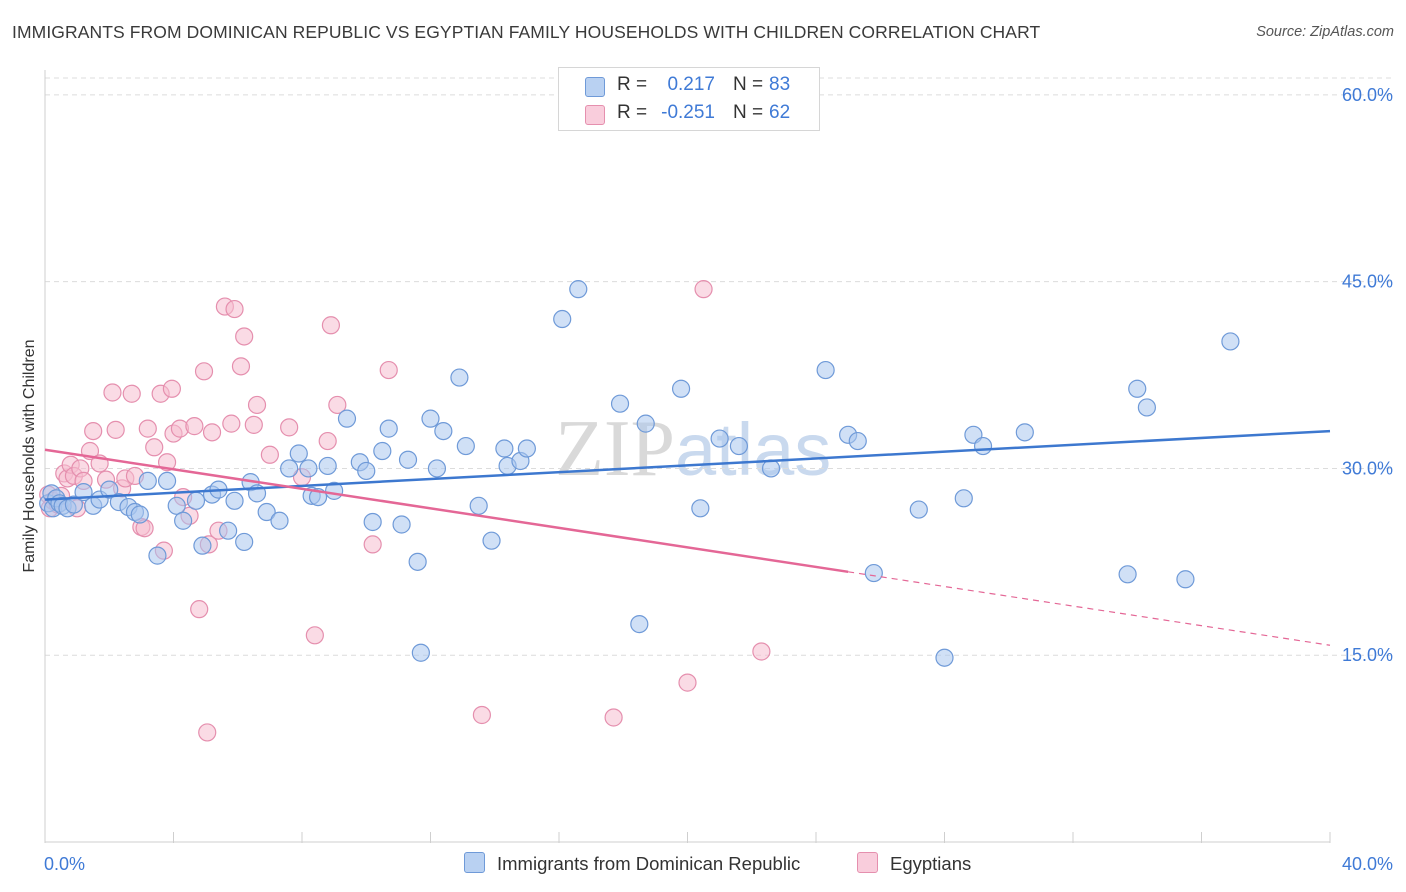  Describe the element at coordinates (649, 863) in the screenshot. I see `legend-label: Immigrants from Dominican Republic` at that location.